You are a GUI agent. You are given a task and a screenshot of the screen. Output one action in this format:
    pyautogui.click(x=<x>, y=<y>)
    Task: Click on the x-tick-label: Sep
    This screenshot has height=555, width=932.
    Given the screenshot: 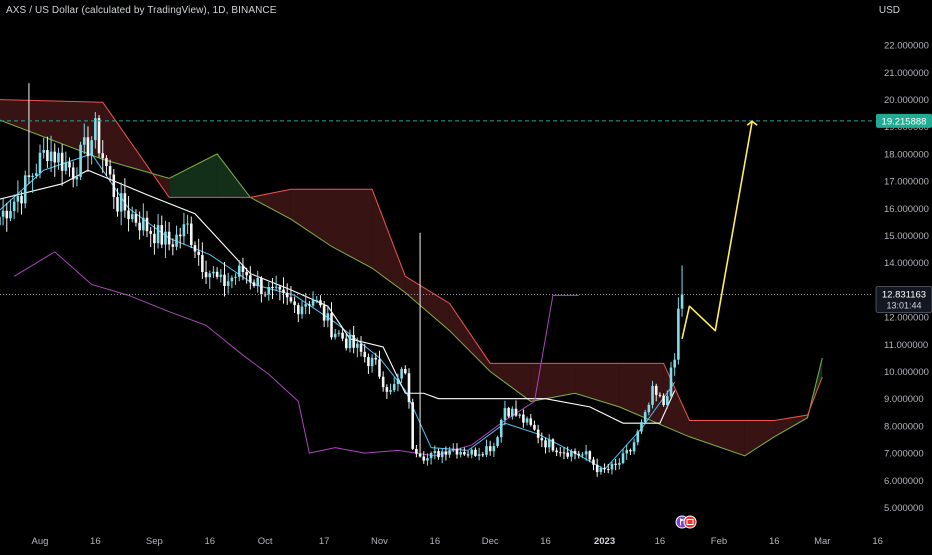 What is the action you would take?
    pyautogui.click(x=154, y=541)
    